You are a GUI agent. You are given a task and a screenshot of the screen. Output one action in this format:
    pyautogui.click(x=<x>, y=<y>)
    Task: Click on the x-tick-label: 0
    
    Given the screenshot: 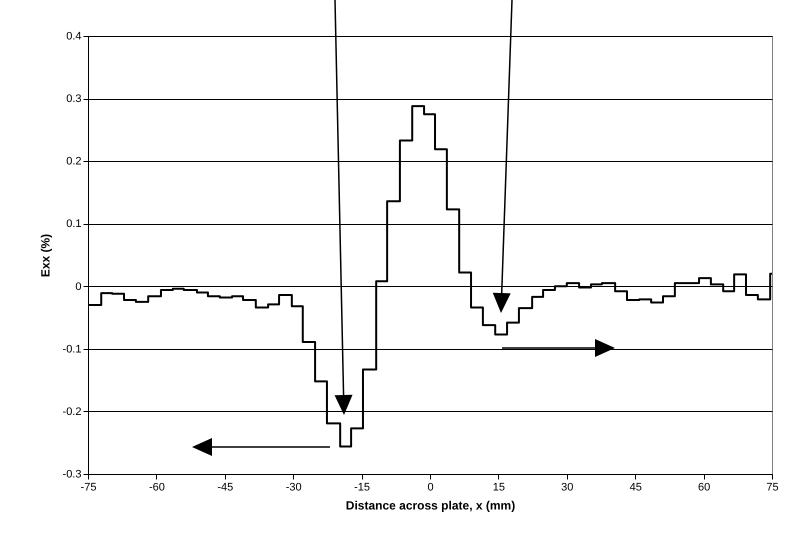 What is the action you would take?
    pyautogui.click(x=430, y=488)
    